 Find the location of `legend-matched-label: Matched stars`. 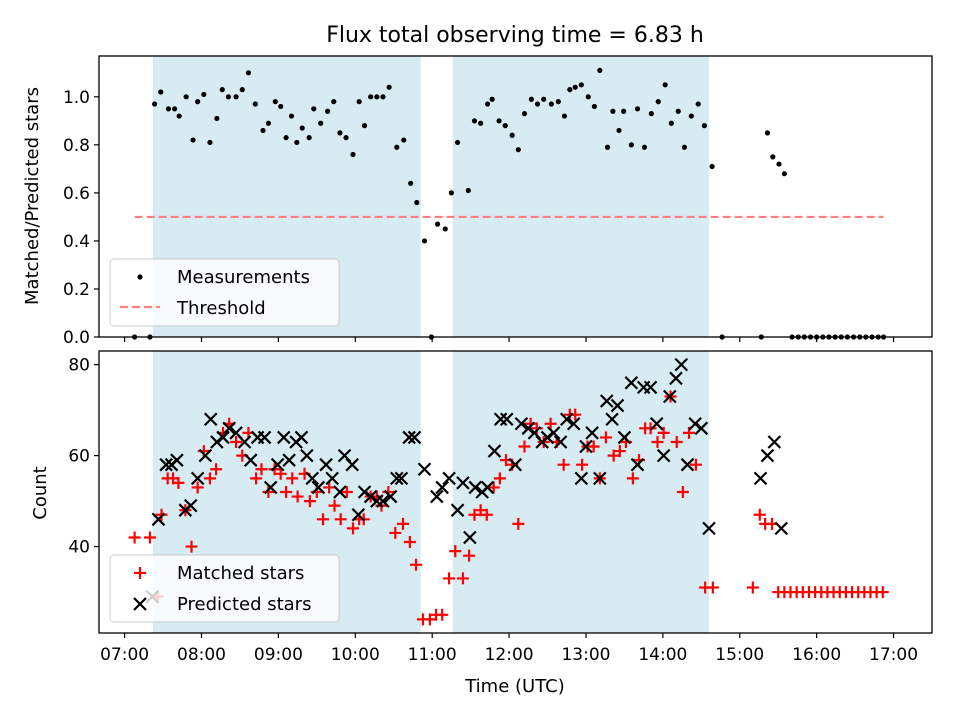

legend-matched-label: Matched stars is located at coordinates (240, 573).